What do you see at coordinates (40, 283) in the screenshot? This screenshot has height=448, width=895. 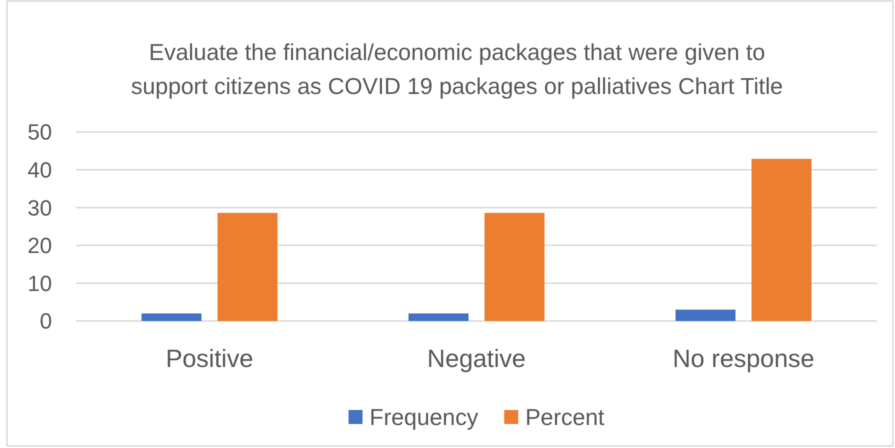 I see `y-tick-label: 10` at bounding box center [40, 283].